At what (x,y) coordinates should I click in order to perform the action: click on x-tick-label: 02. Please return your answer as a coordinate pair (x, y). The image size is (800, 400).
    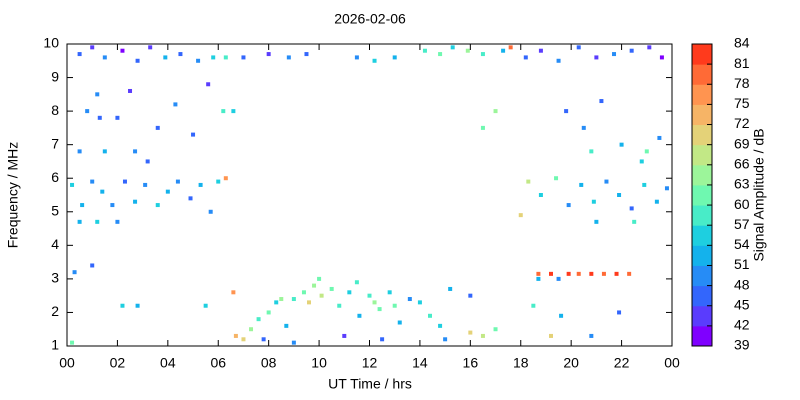
    Looking at the image, I should click on (118, 363).